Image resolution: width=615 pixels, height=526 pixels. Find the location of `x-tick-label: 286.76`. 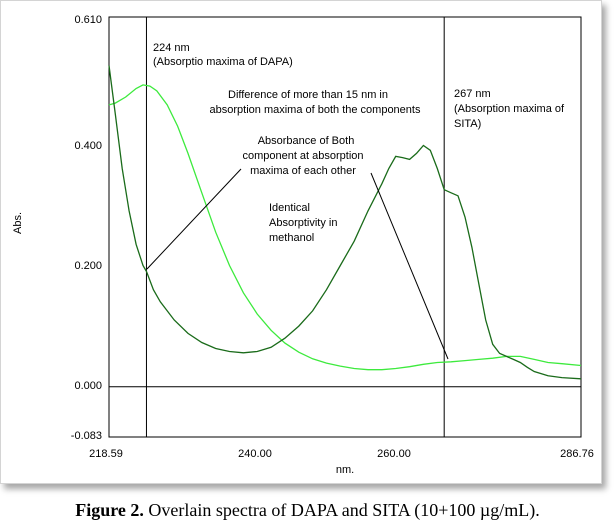

x-tick-label: 286.76 is located at coordinates (577, 454).